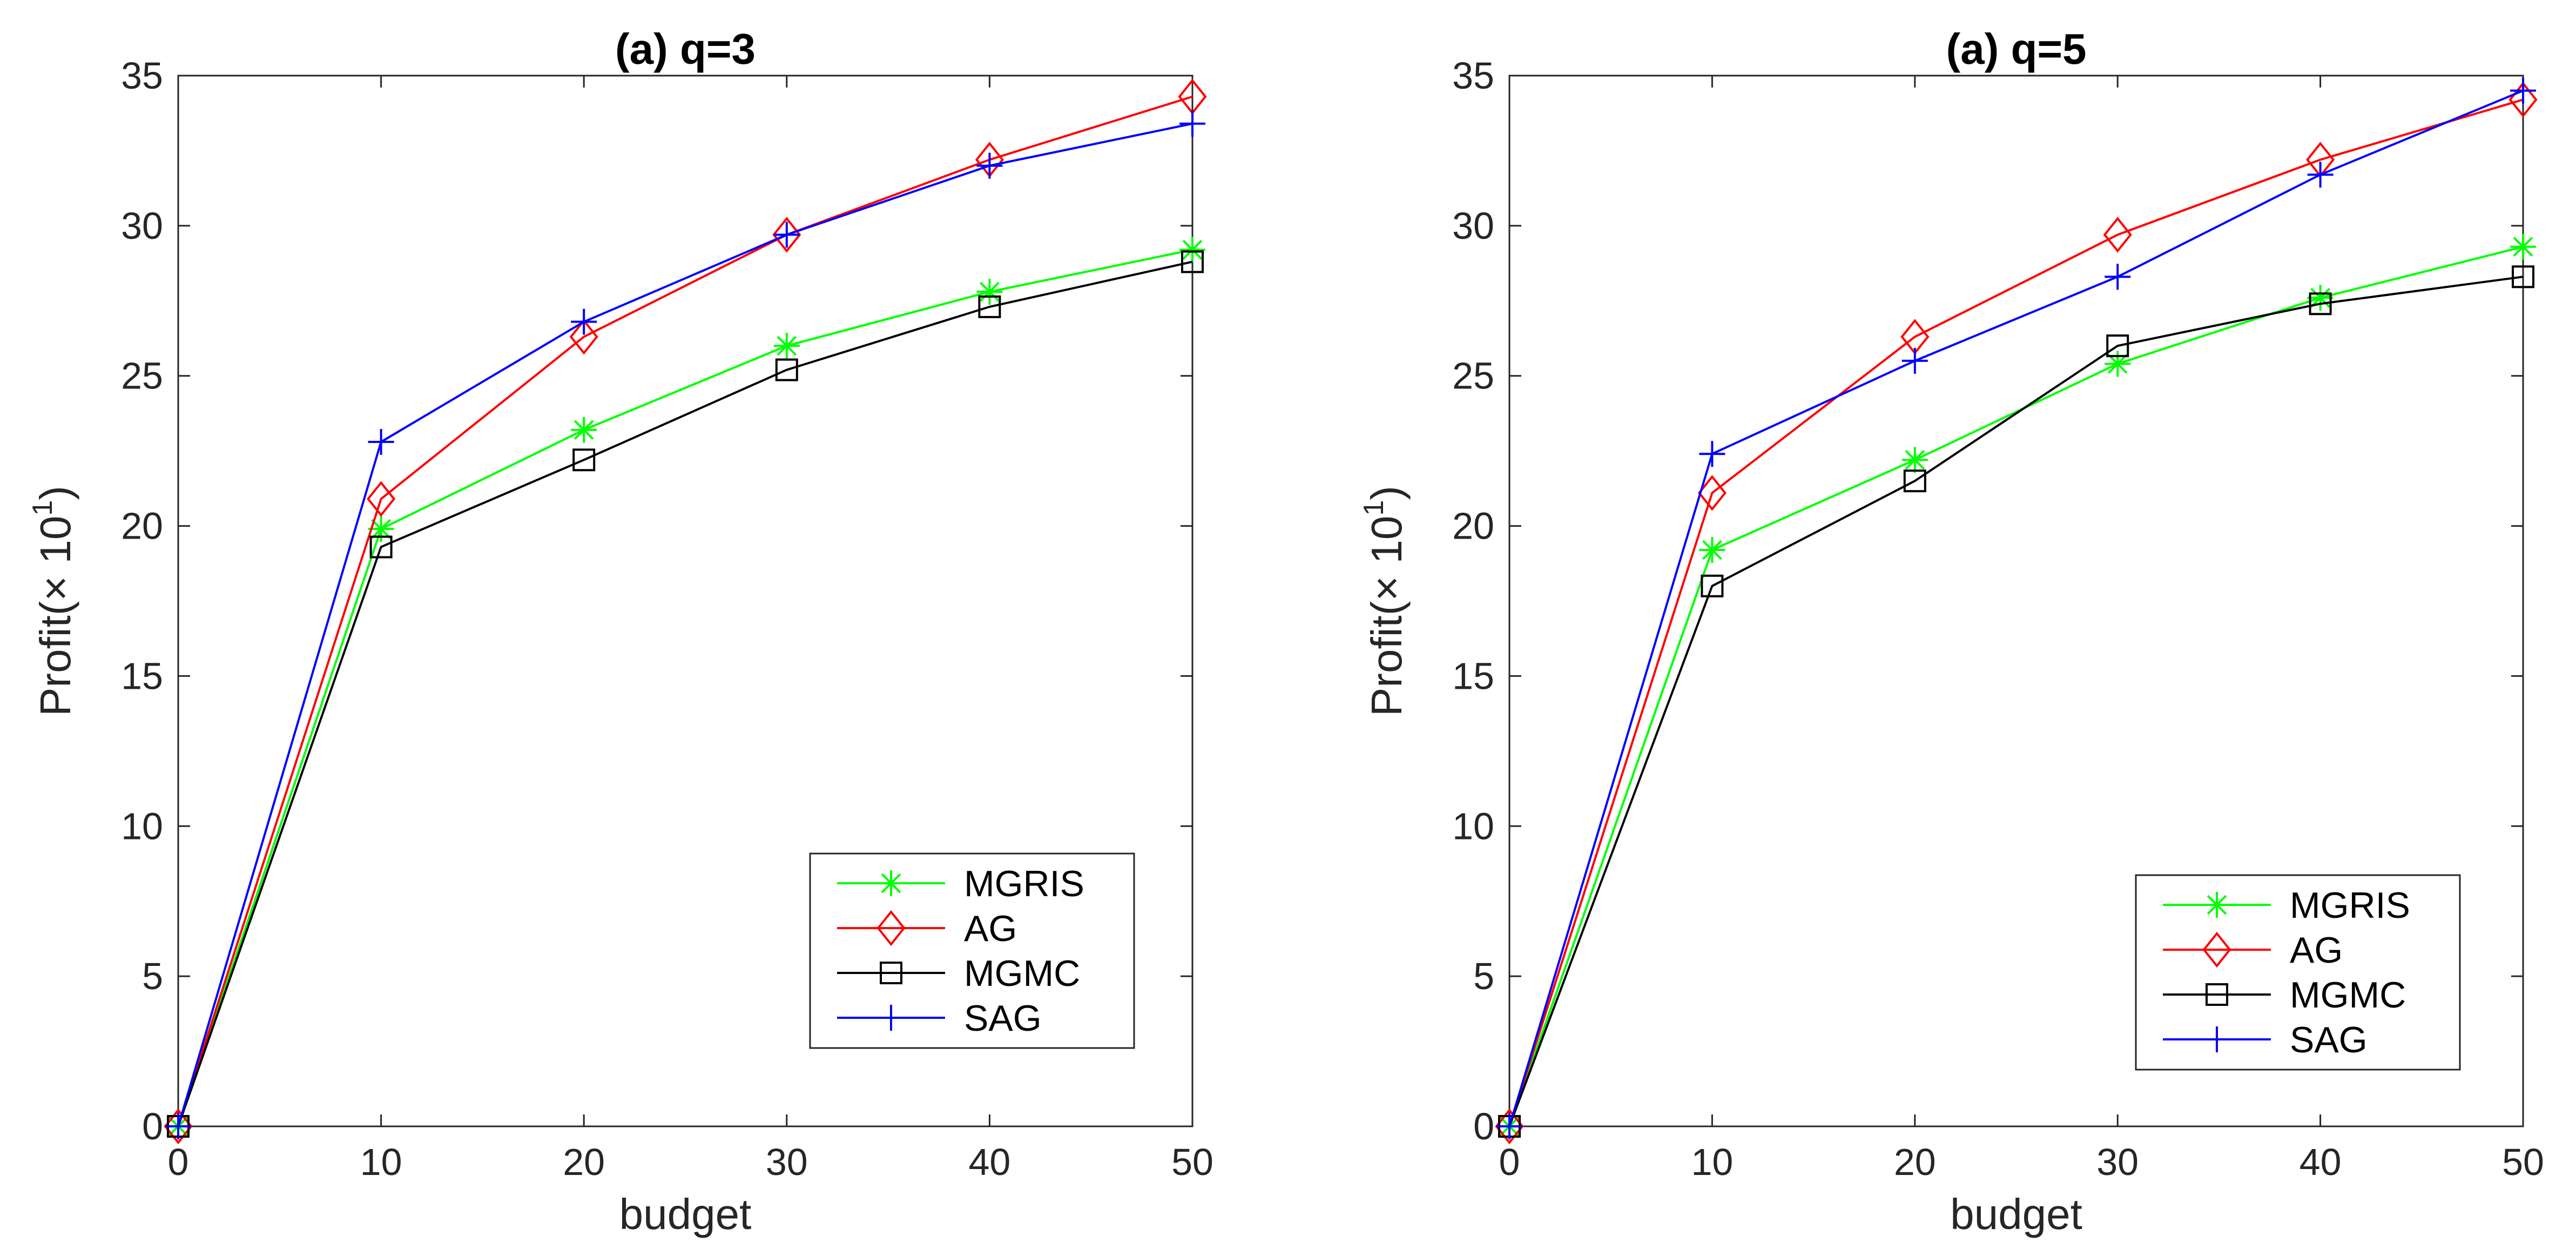 Image resolution: width=2576 pixels, height=1256 pixels. I want to click on legend-entry: AG, so click(927, 928).